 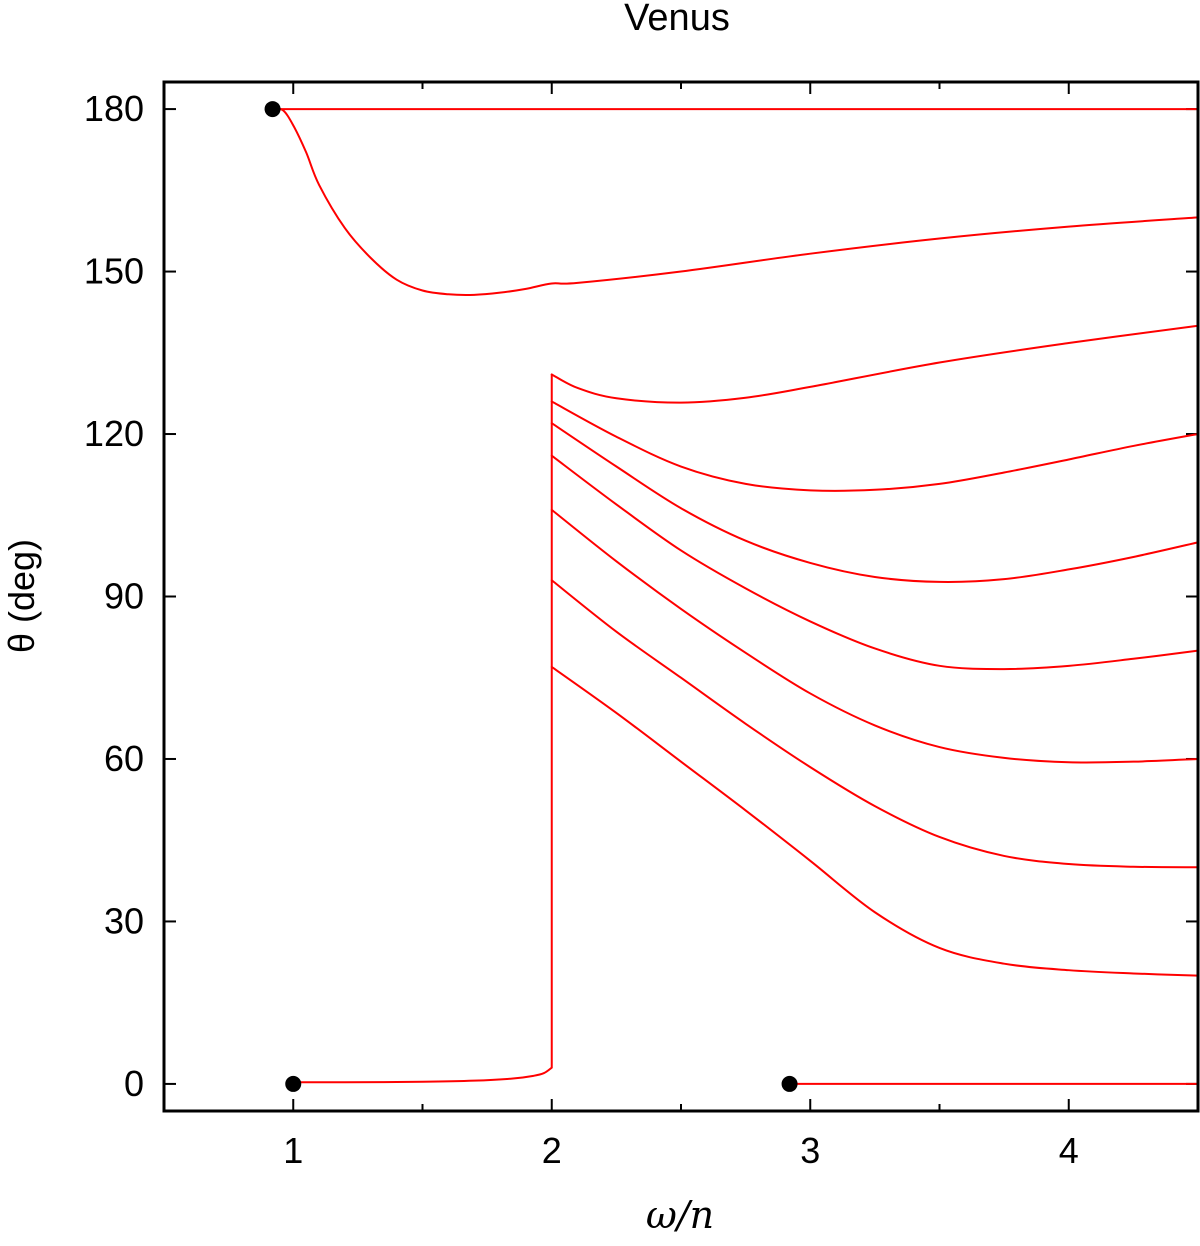 What do you see at coordinates (134, 1083) in the screenshot?
I see `y-tick-label: 0` at bounding box center [134, 1083].